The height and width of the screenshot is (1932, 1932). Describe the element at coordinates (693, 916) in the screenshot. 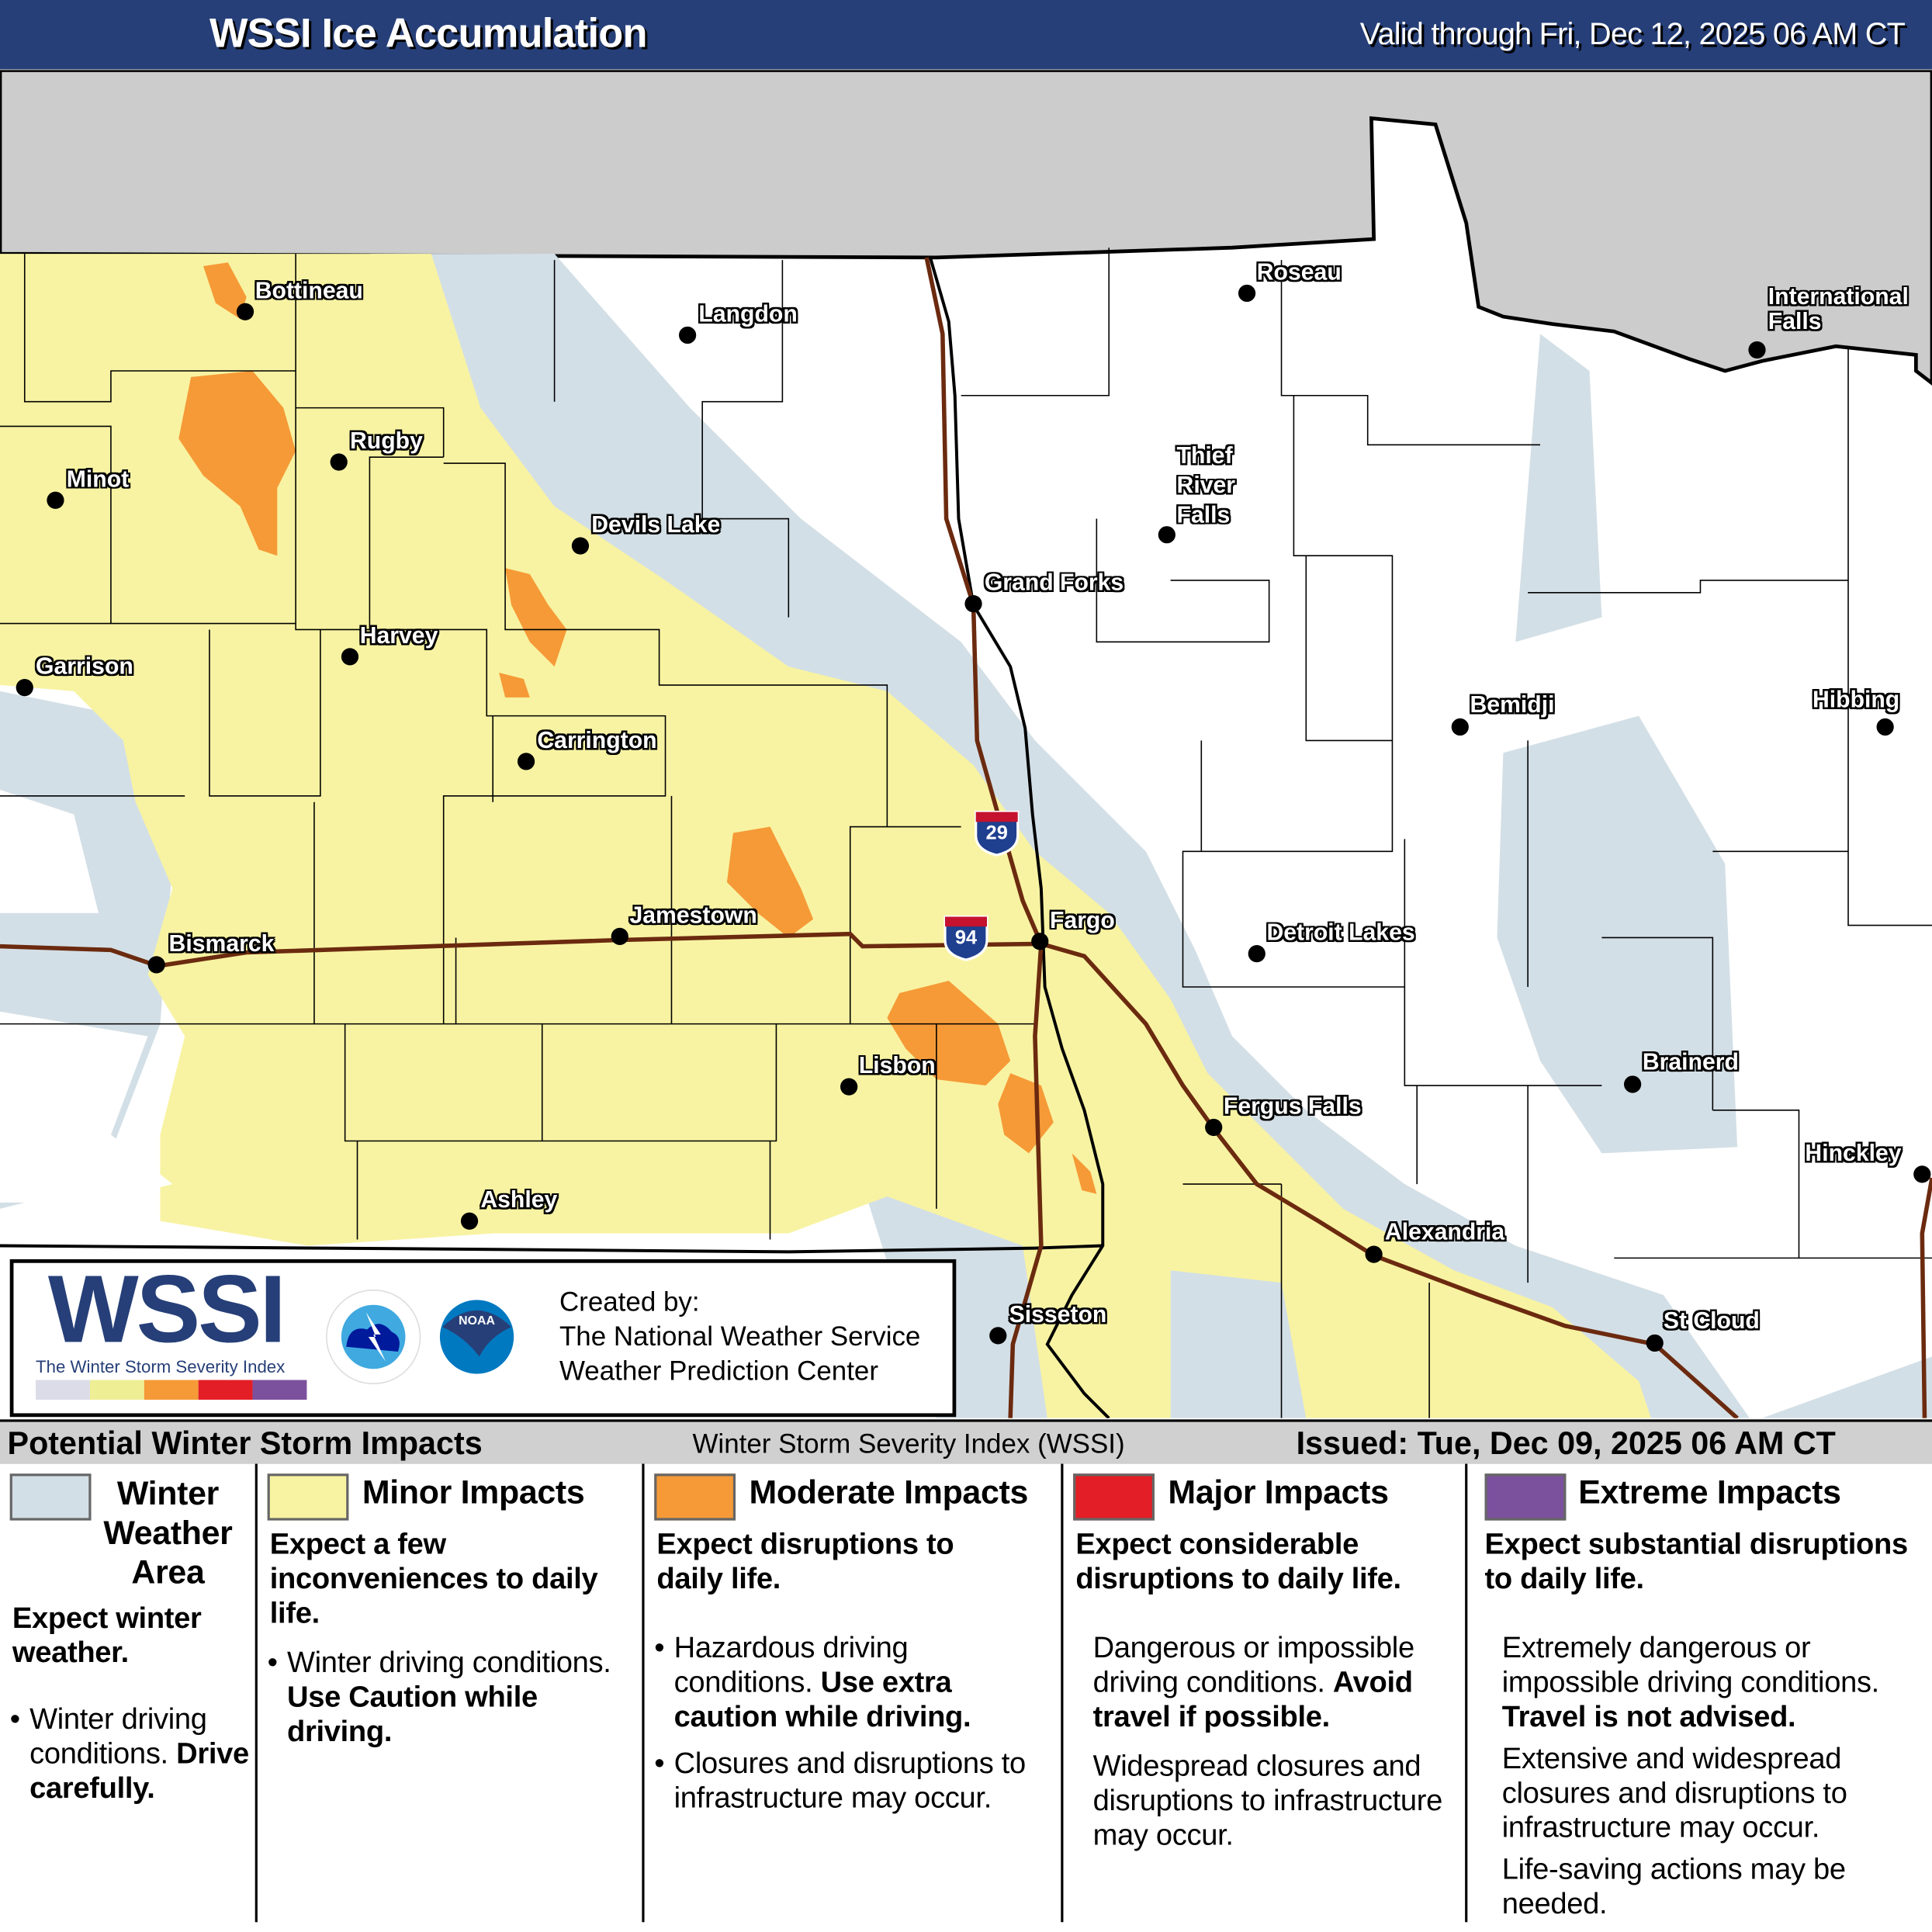

I see `city-label: Jamestown` at that location.